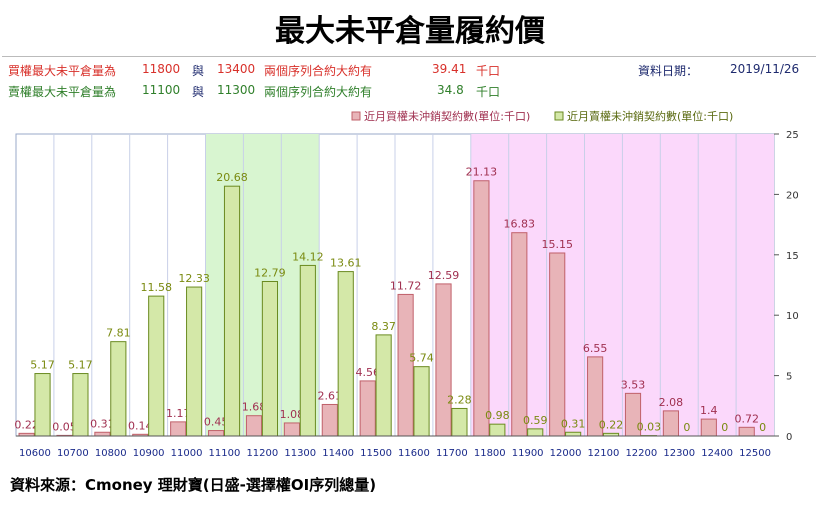 The width and height of the screenshot is (820, 505). What do you see at coordinates (789, 437) in the screenshot?
I see `y-tick-label: 0` at bounding box center [789, 437].